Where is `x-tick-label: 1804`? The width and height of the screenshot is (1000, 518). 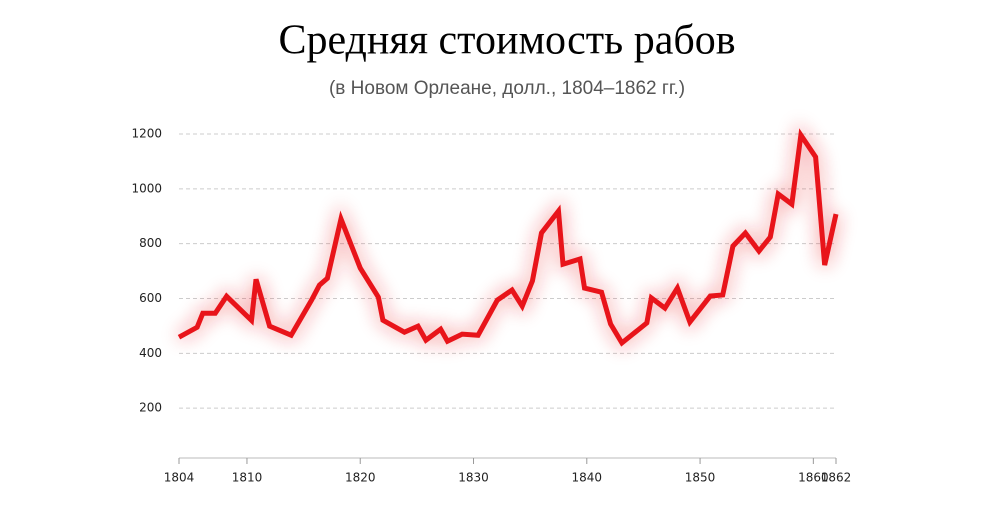 x-tick-label: 1804 is located at coordinates (179, 478).